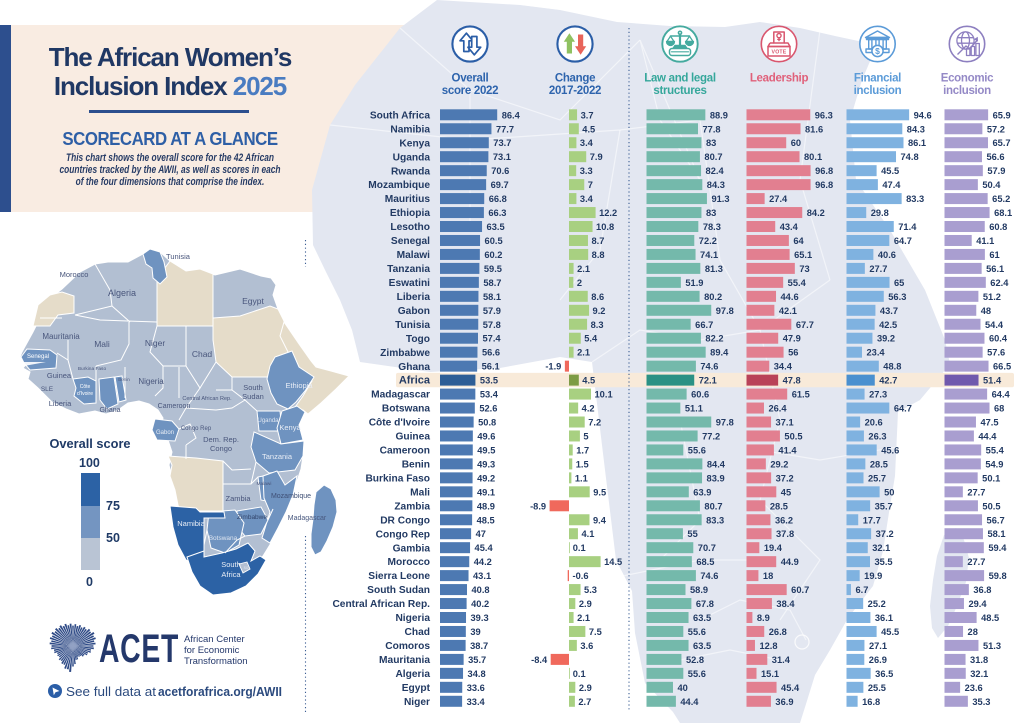 This screenshot has width=1024, height=723. What do you see at coordinates (773, 548) in the screenshot?
I see `svg-text: 19.4` at bounding box center [773, 548].